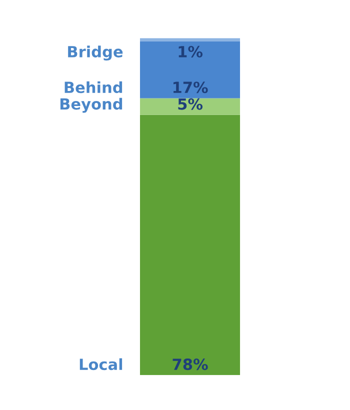 The image size is (350, 410). Describe the element at coordinates (190, 364) in the screenshot. I see `data-label: 78%` at that location.